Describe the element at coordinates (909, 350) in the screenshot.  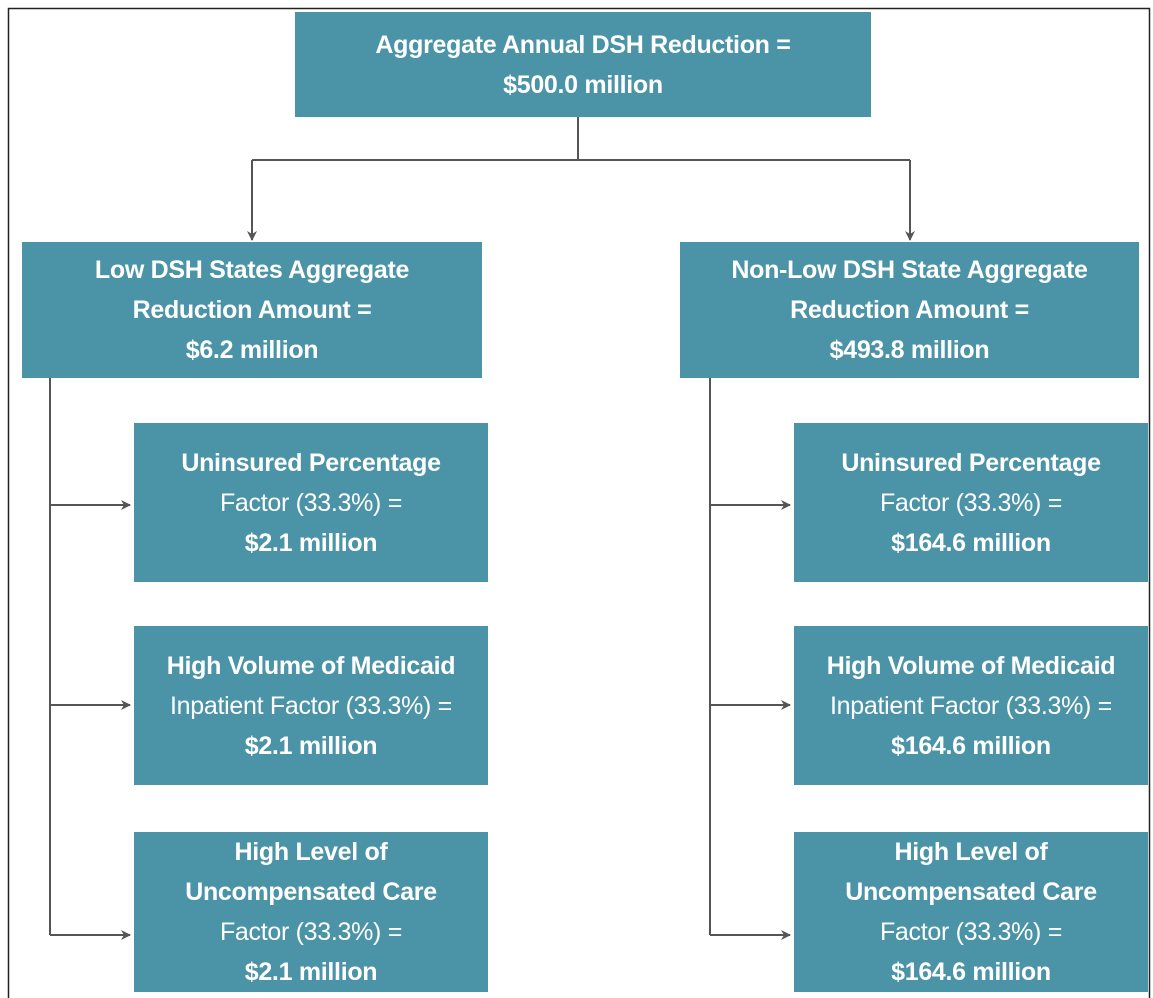
I see `node-text: $493.8 million` at that location.